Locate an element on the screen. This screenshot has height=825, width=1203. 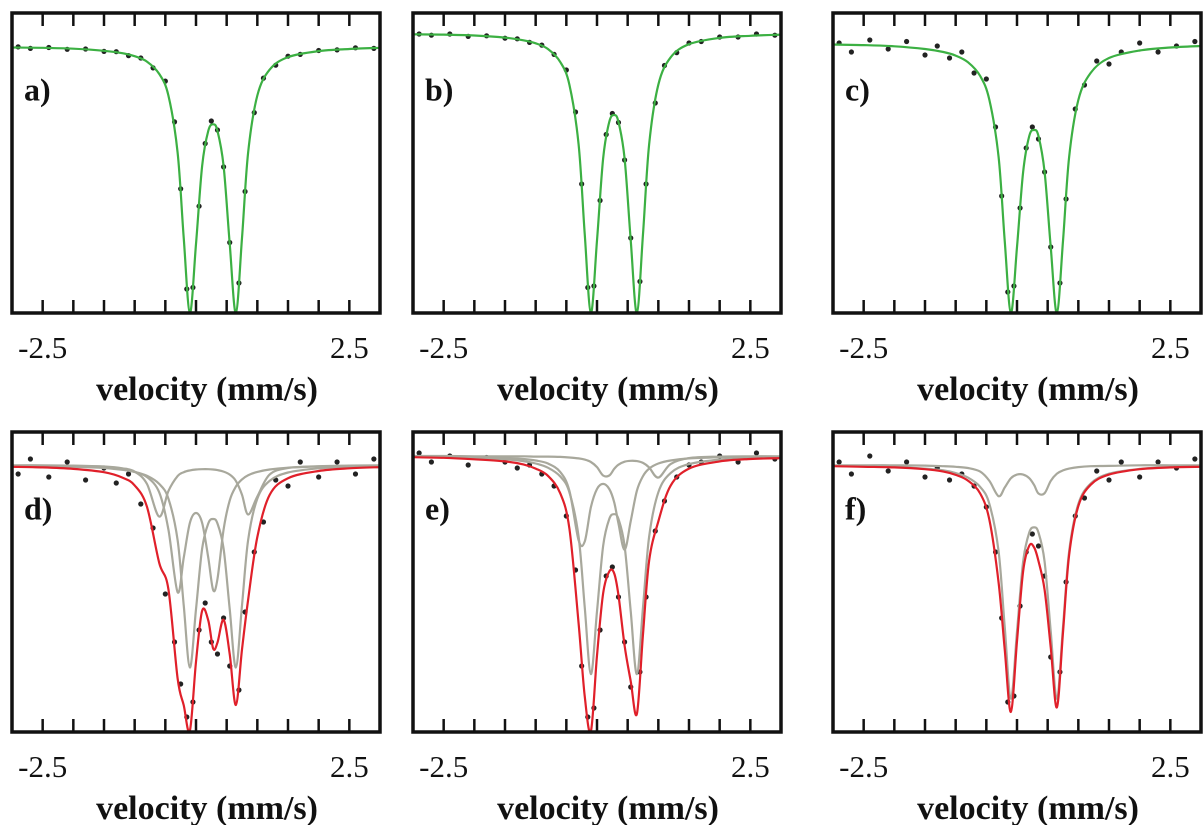
panel-label: d) is located at coordinates (38, 508).